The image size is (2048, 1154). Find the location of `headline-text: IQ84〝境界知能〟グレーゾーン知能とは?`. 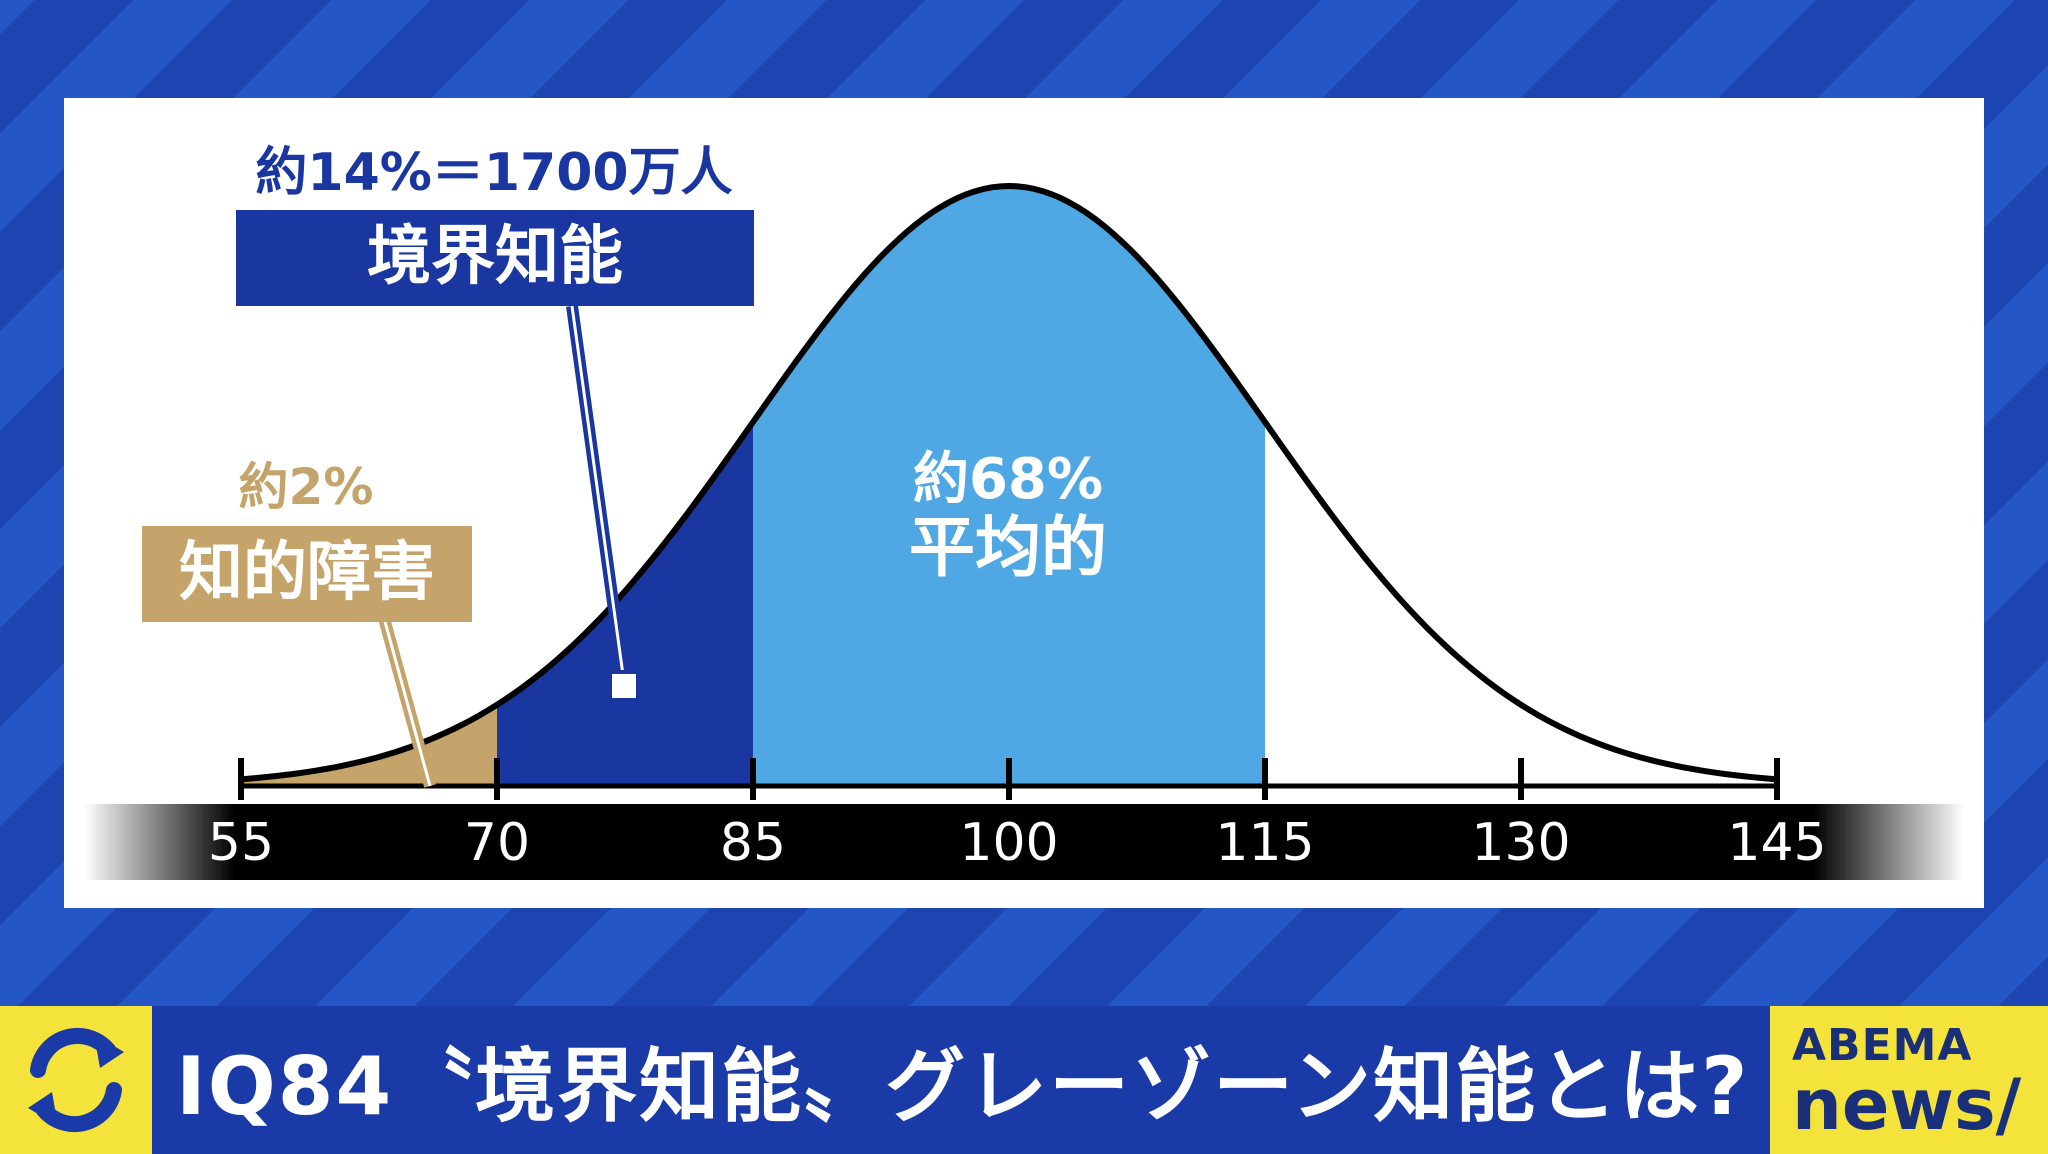

headline-text: IQ84〝境界知能〟グレーゾーン知能とは? is located at coordinates (963, 1086).